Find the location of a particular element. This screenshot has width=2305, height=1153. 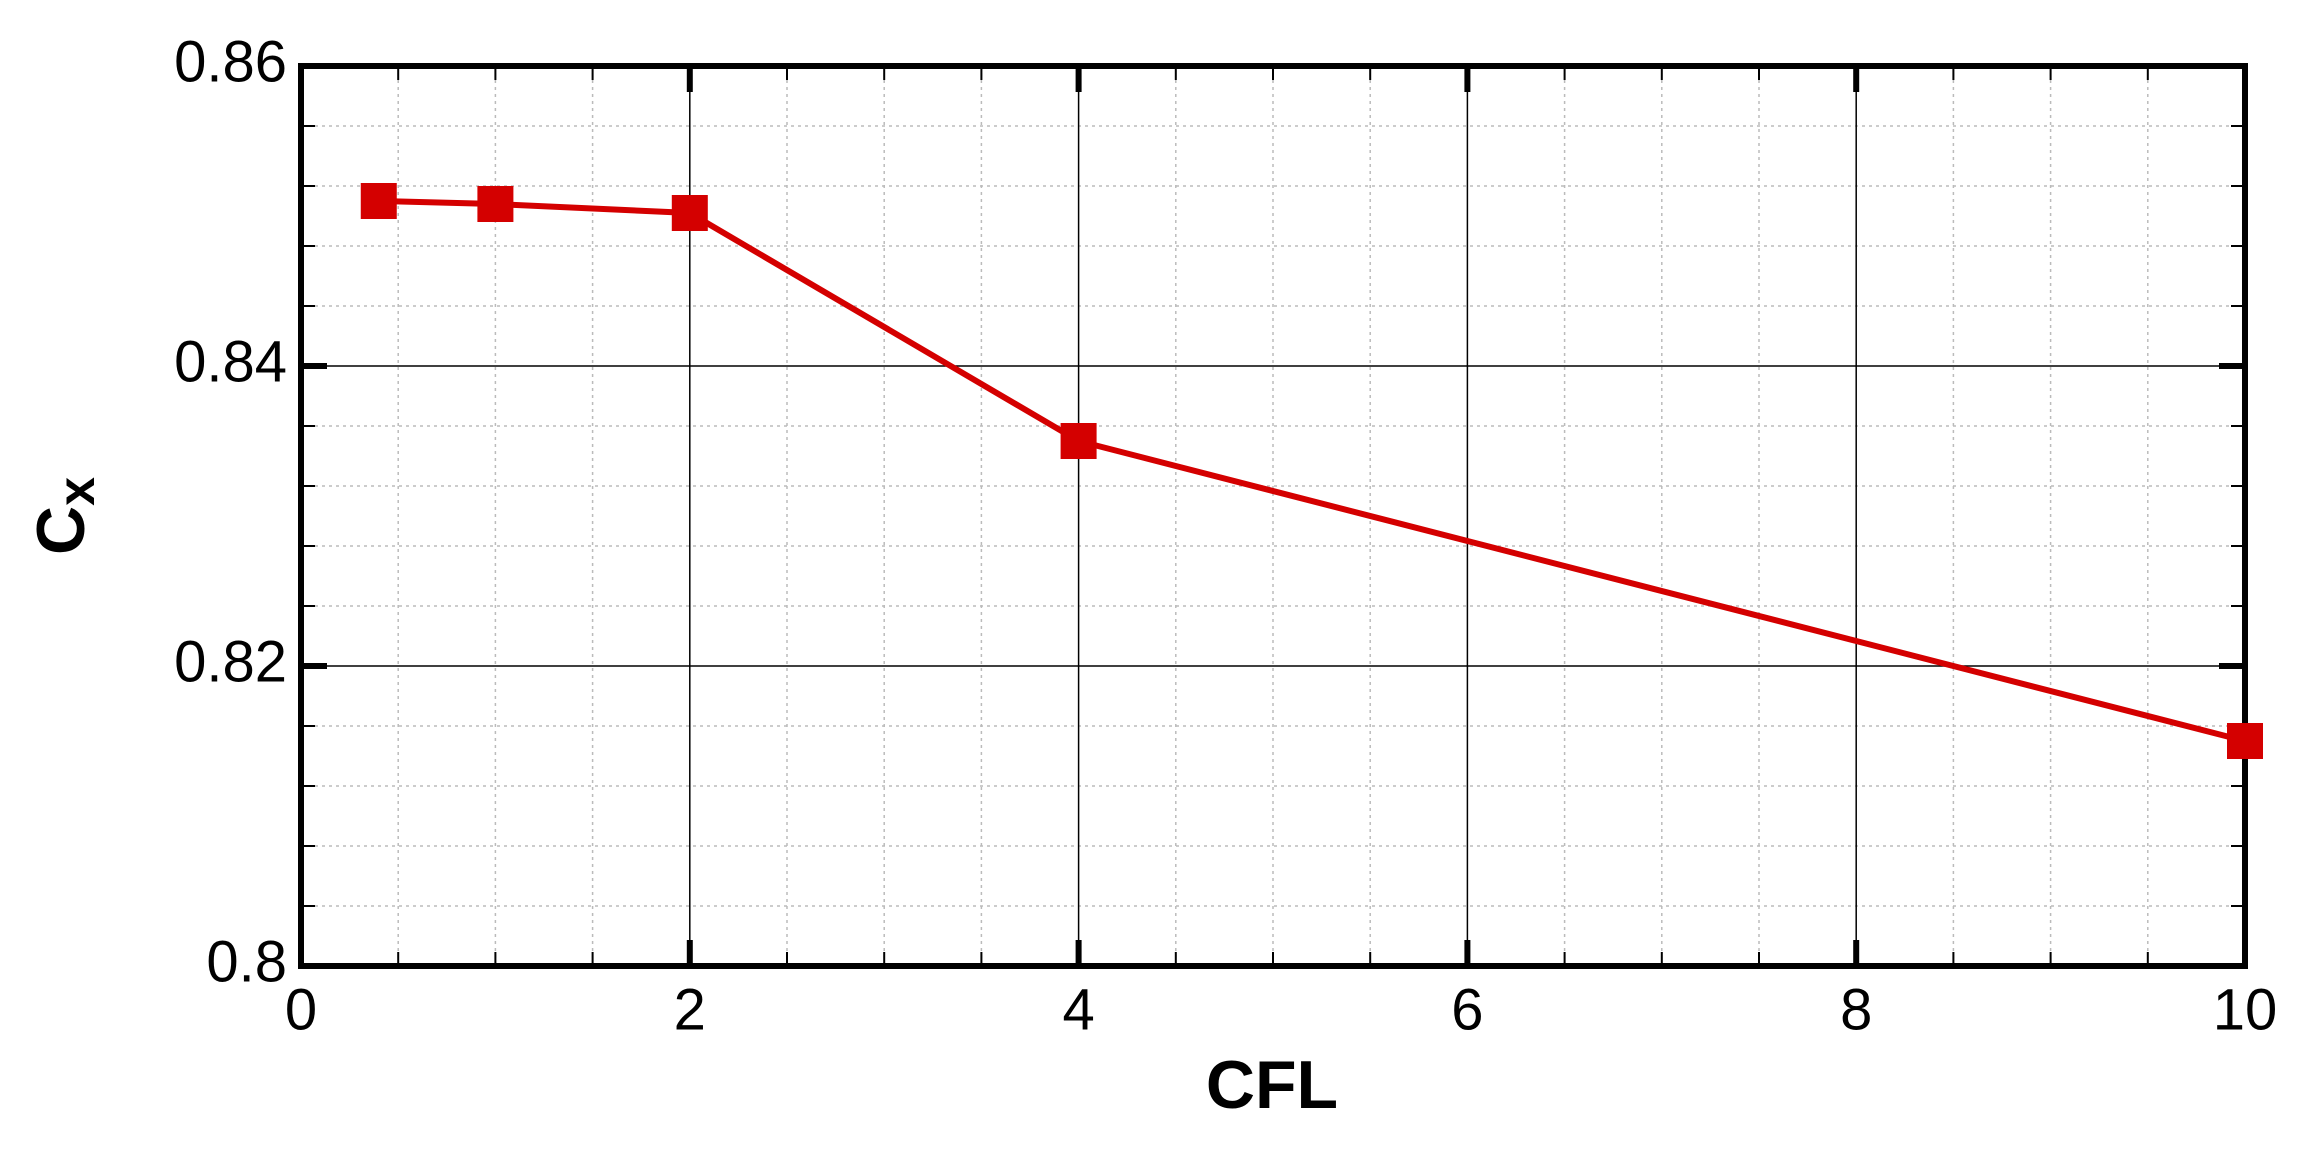

x-tick-label: 0 is located at coordinates (301, 1009).